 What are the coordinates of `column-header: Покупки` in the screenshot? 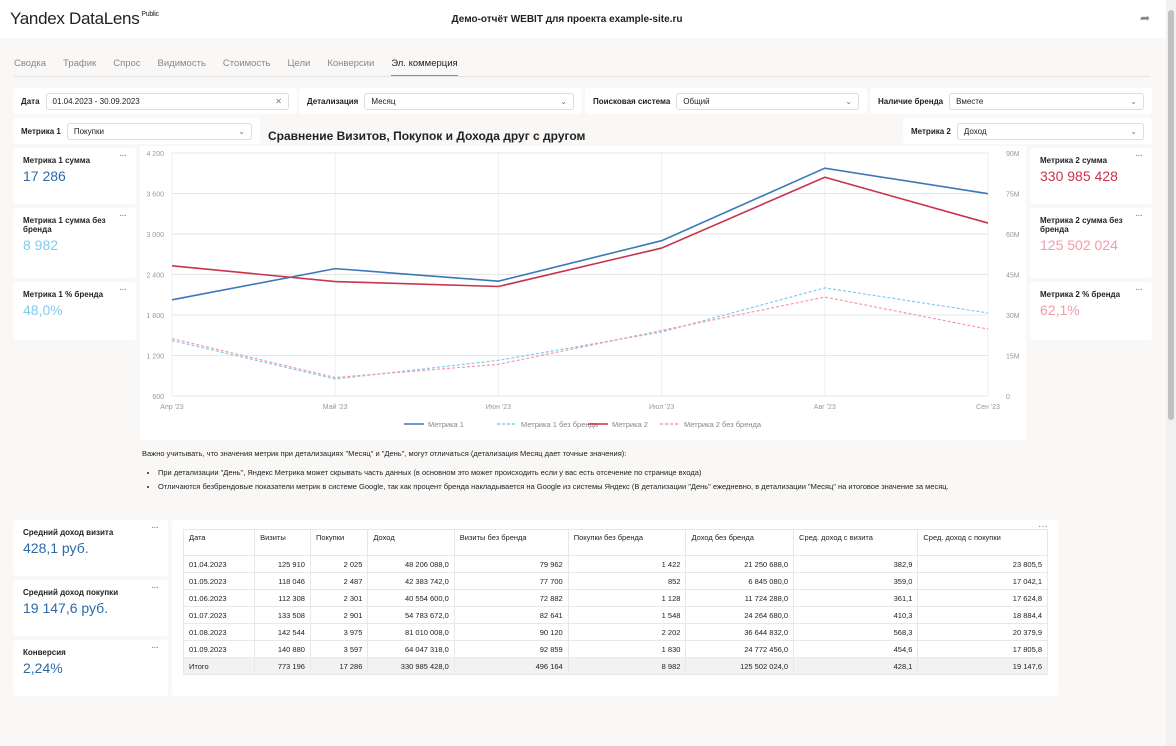 It's located at (339, 542).